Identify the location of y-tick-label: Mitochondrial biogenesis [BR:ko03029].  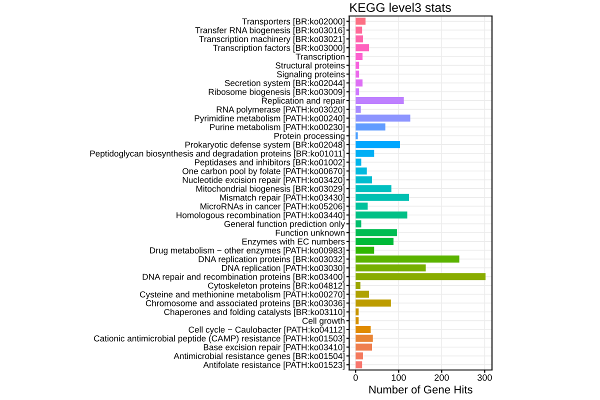
(270, 189).